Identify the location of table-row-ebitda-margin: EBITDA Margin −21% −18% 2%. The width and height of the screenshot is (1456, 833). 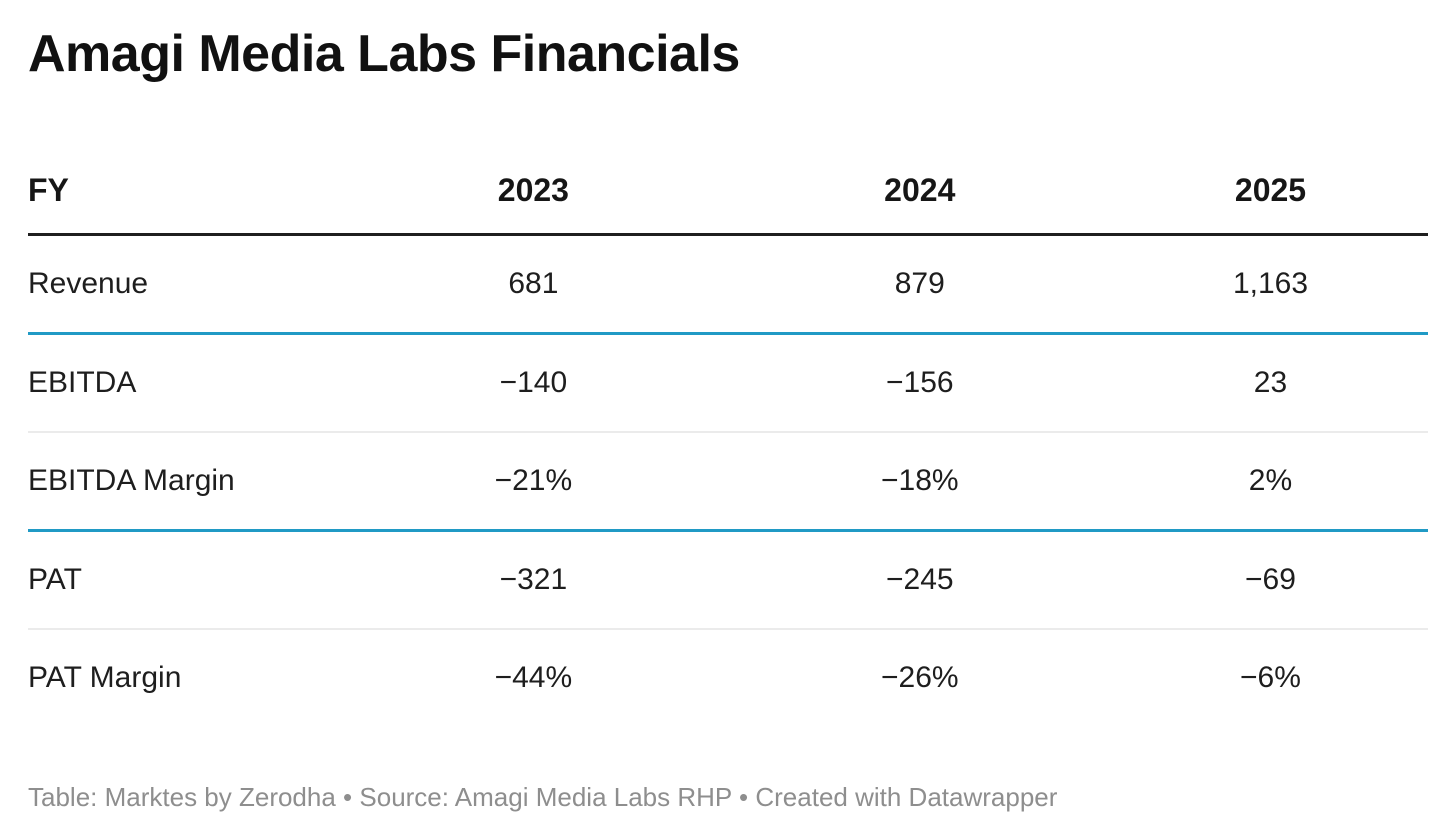
(728, 482).